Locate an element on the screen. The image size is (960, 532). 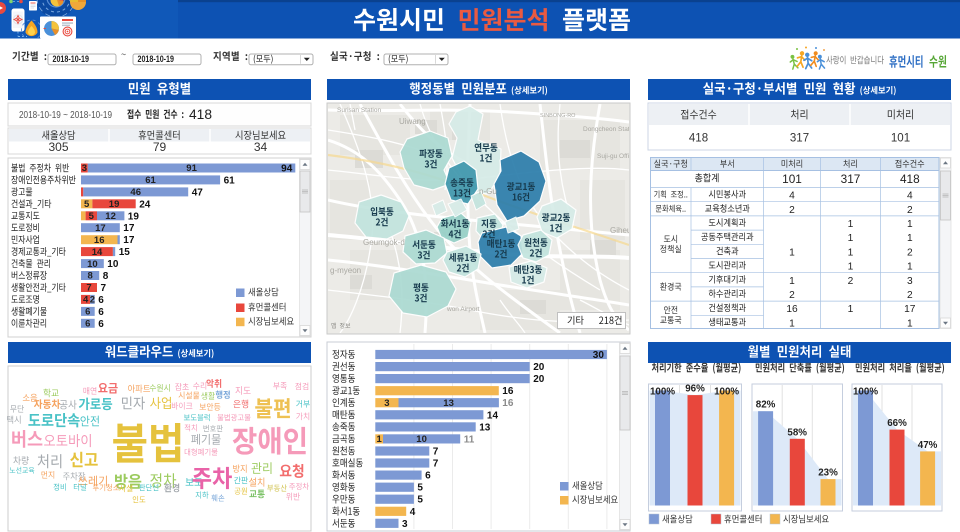
svg-text: Surisan Station is located at coordinates (359, 110).